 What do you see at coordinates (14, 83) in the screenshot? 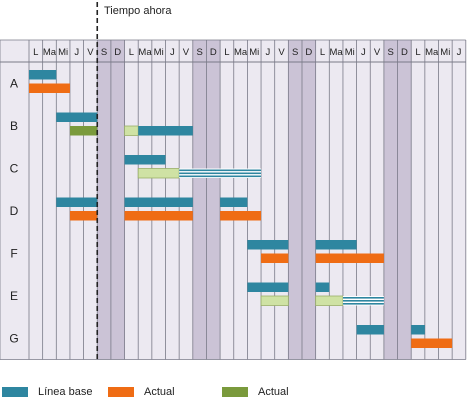
I see `row-label: A` at bounding box center [14, 83].